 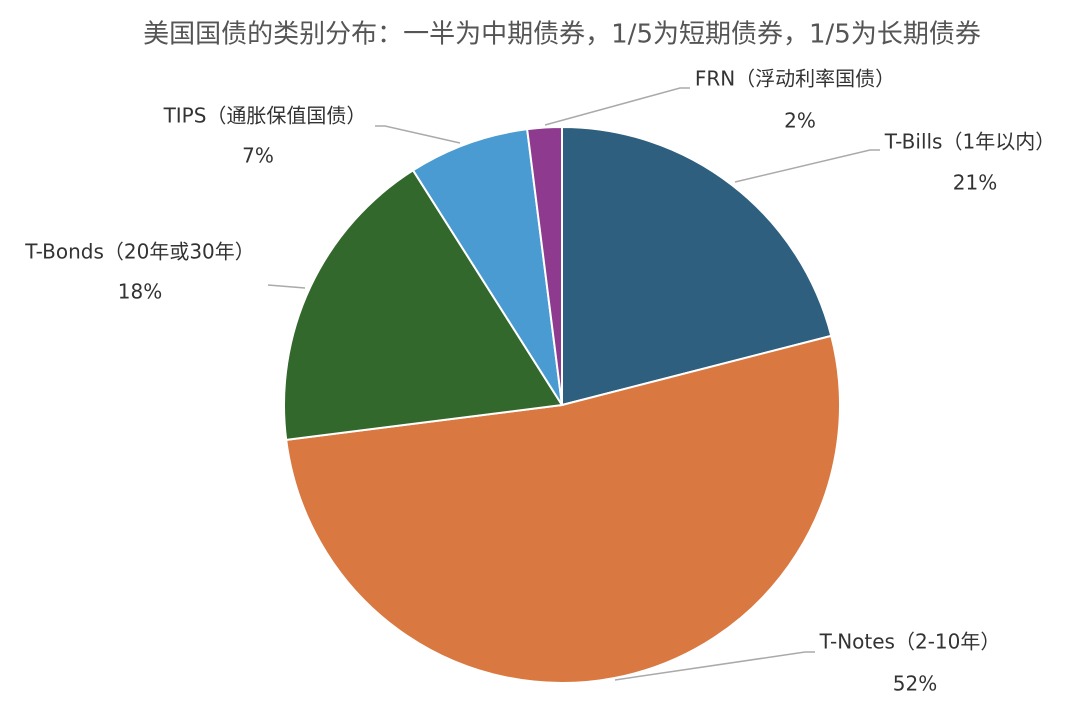 I want to click on slice-label: T-Bonds（20年或30年）, so click(x=139, y=252).